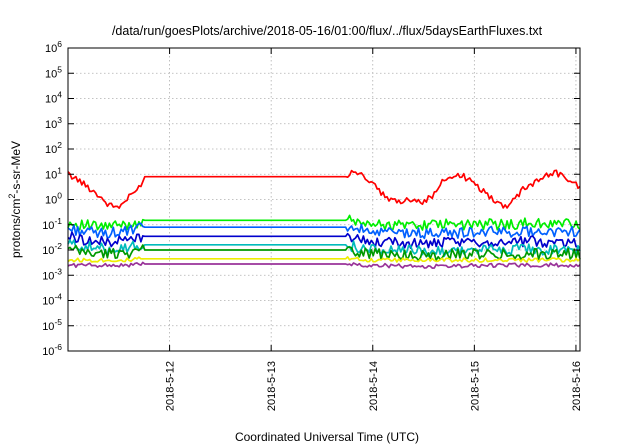  Describe the element at coordinates (475, 386) in the screenshot. I see `x-tick-label: 2018-5-15` at that location.